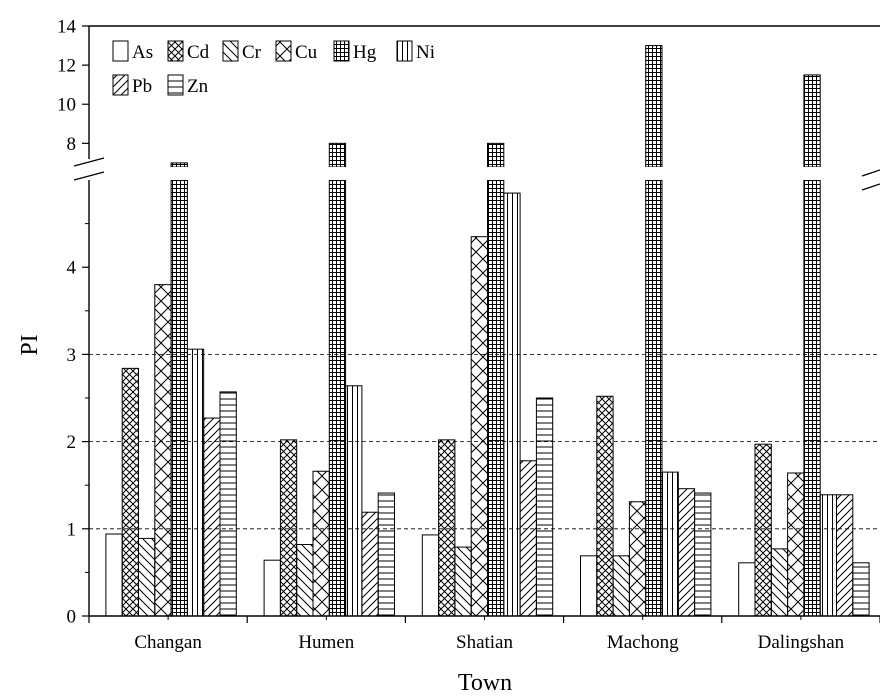 This screenshot has height=700, width=880. Describe the element at coordinates (861, 589) in the screenshot. I see `bar-dalingshan-zn` at that location.